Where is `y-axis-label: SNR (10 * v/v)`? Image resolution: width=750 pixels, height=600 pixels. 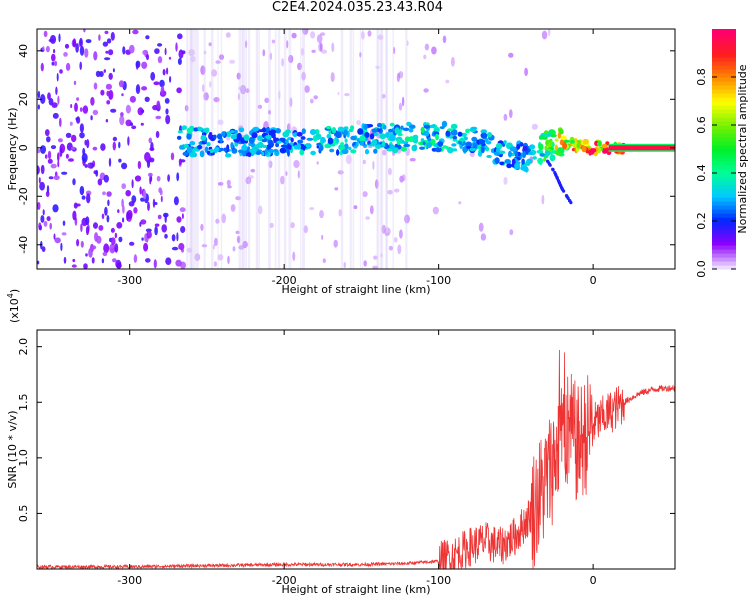
y-axis-label: SNR (10 * v/v) is located at coordinates (12, 449).